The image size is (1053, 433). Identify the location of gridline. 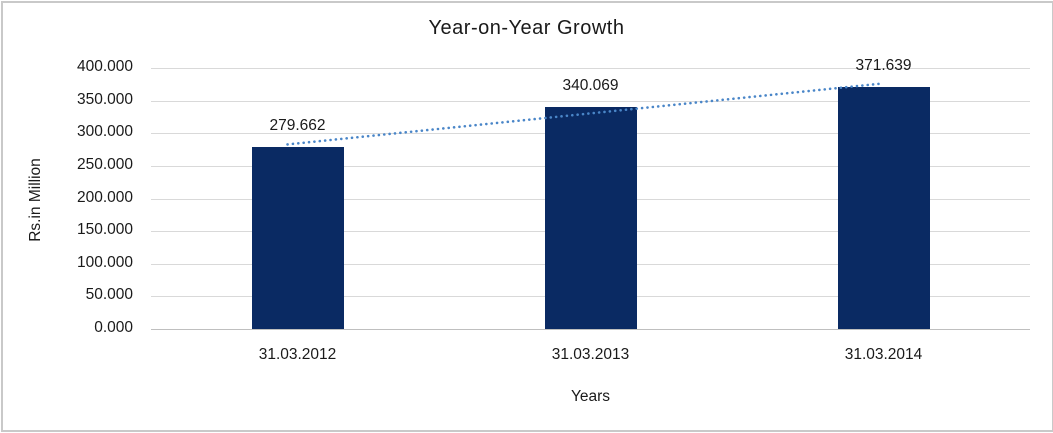
(590, 68).